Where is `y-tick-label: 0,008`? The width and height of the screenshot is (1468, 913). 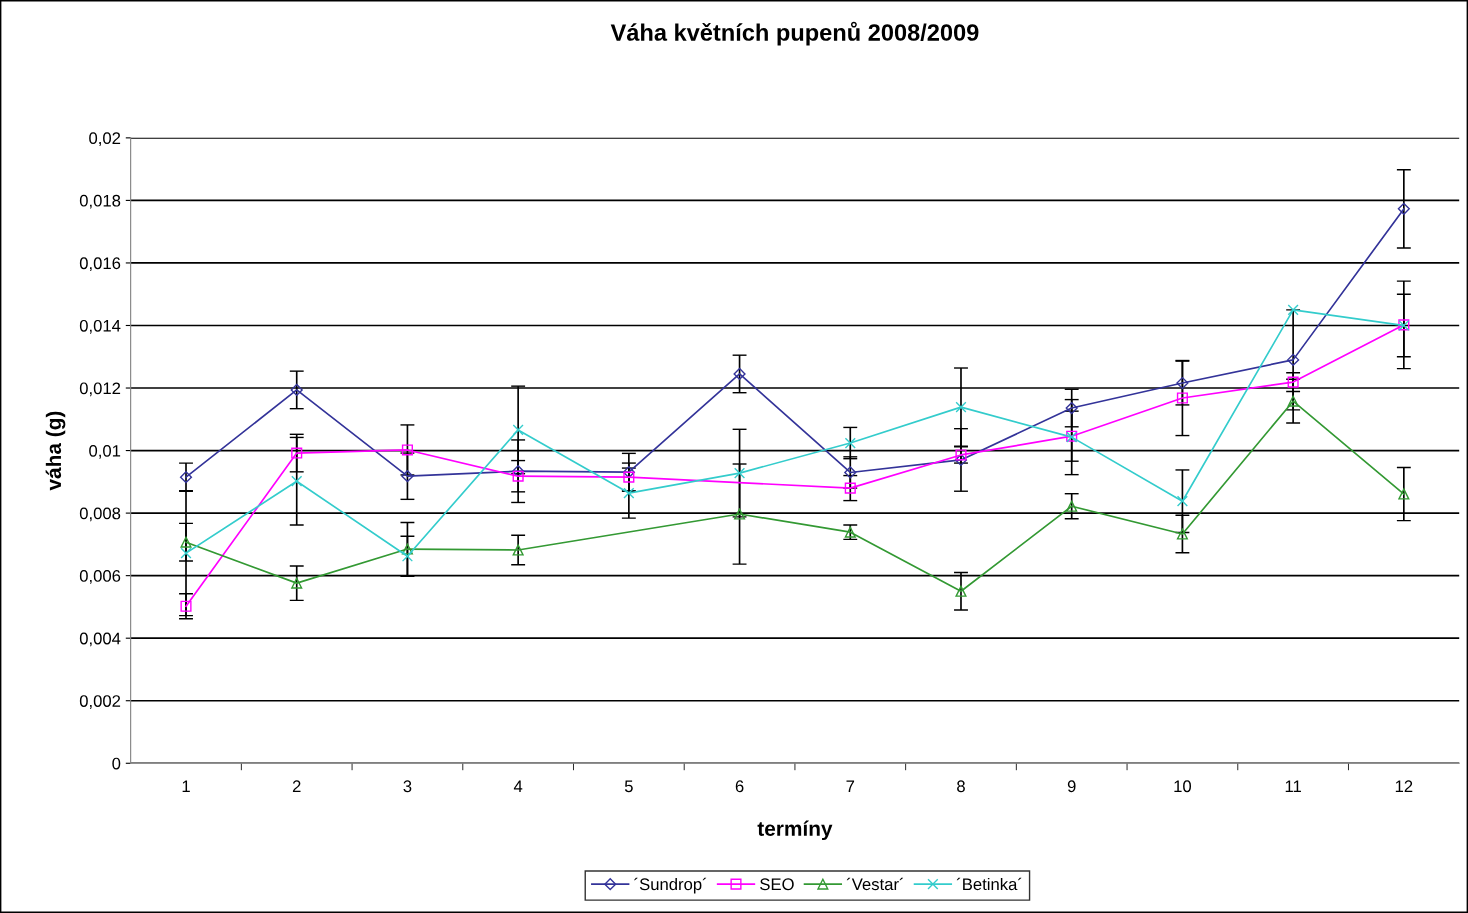 y-tick-label: 0,008 is located at coordinates (100, 514).